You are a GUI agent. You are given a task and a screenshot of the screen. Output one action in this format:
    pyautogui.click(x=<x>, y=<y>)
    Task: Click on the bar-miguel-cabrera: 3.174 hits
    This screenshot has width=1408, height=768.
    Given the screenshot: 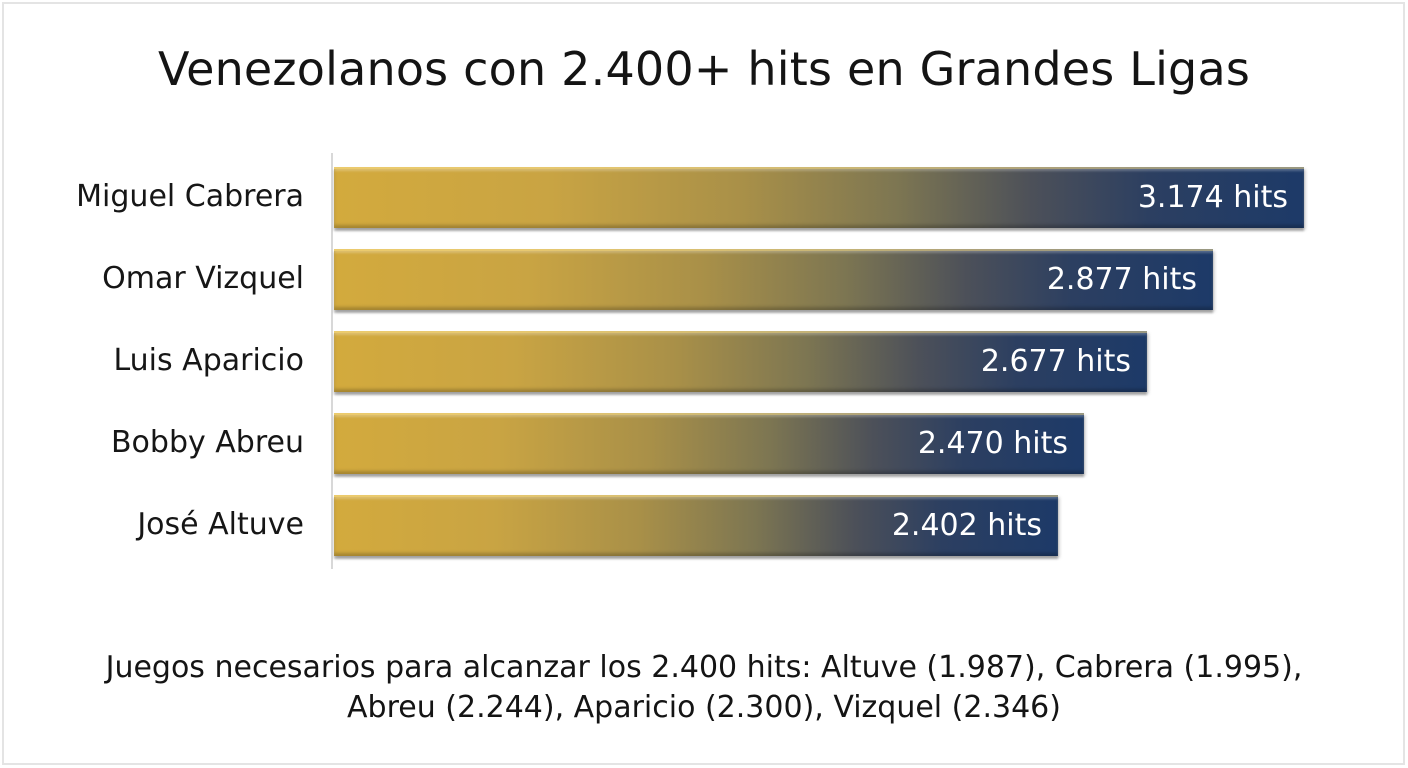 What is the action you would take?
    pyautogui.click(x=819, y=197)
    